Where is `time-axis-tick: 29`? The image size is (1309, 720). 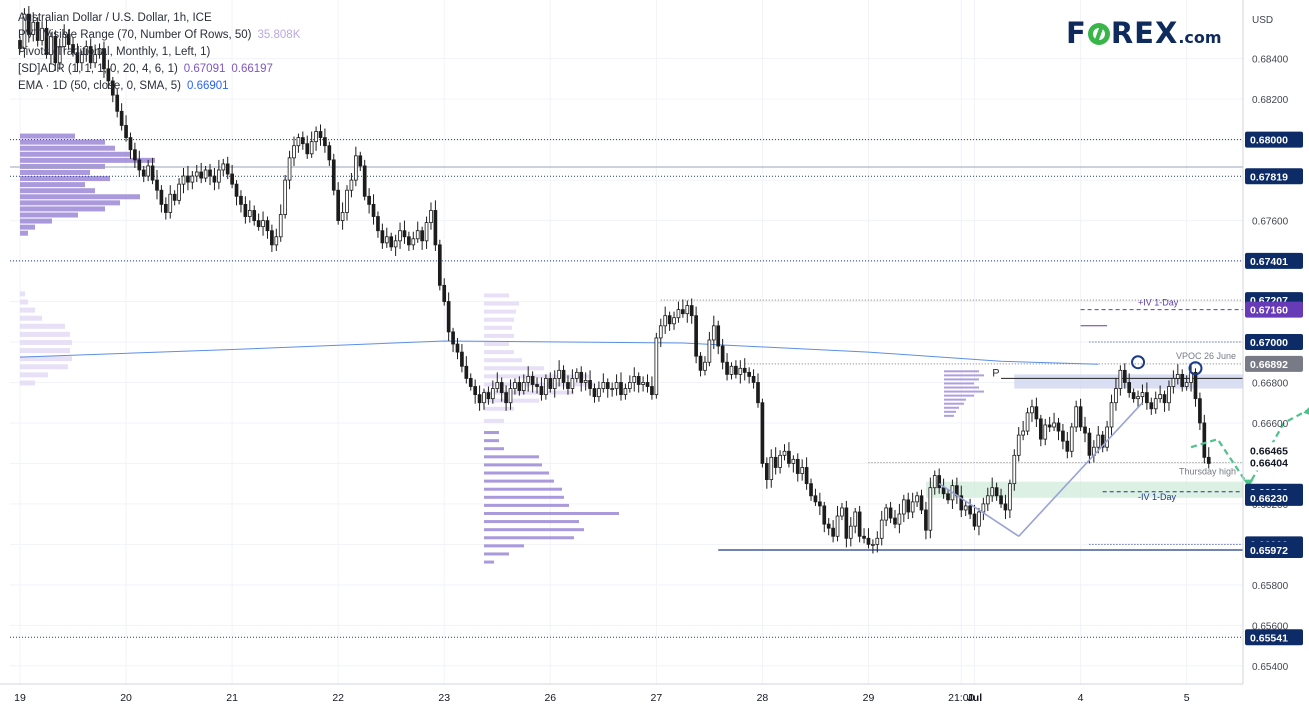
time-axis-tick: 29 is located at coordinates (869, 698).